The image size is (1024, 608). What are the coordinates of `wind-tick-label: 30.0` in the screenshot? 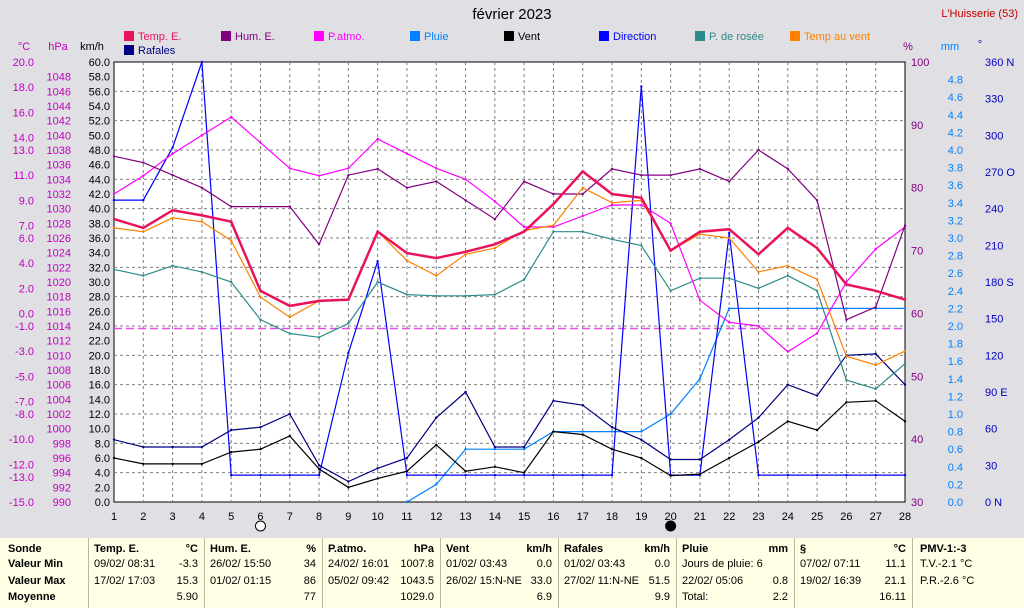 It's located at (99, 283).